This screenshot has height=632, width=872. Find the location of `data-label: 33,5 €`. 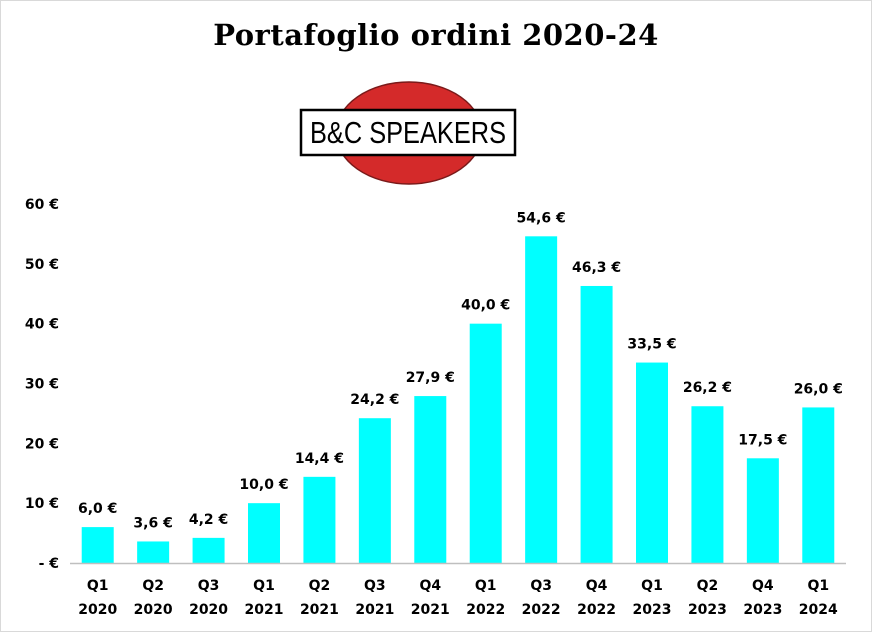

data-label: 33,5 € is located at coordinates (651, 345).